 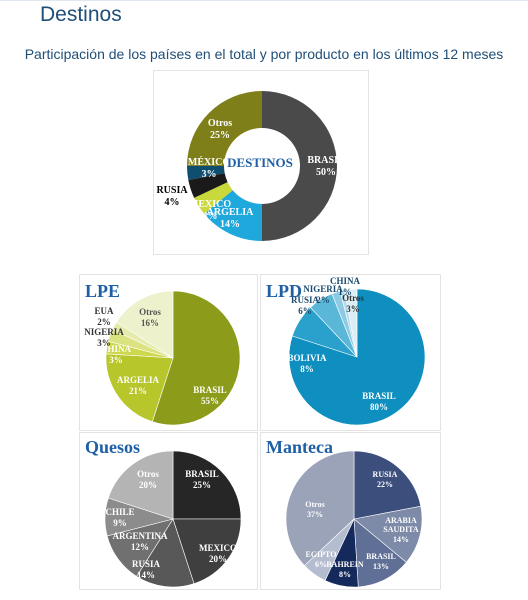 I want to click on manteca-slice-rusia, so click(x=387, y=485).